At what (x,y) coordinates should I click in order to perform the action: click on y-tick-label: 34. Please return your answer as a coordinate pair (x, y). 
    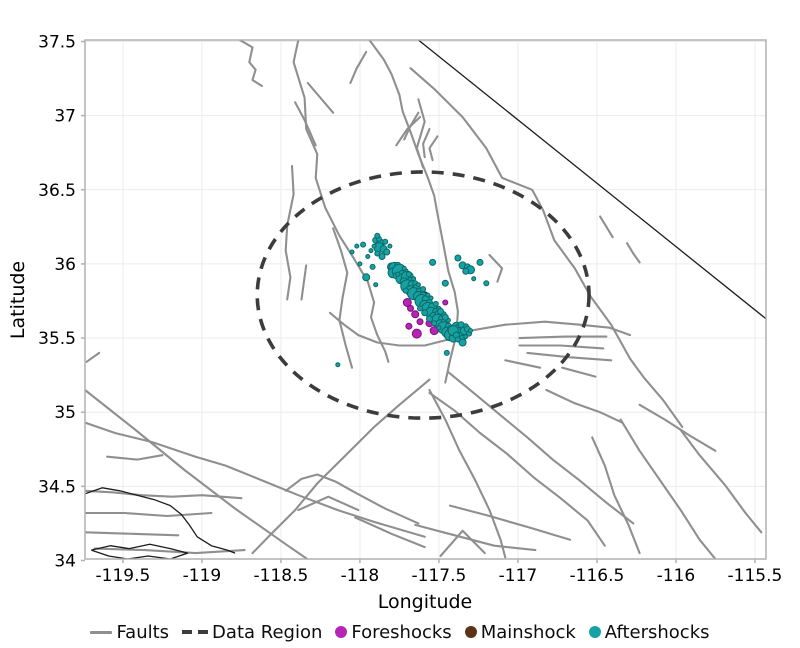
    Looking at the image, I should click on (65, 561).